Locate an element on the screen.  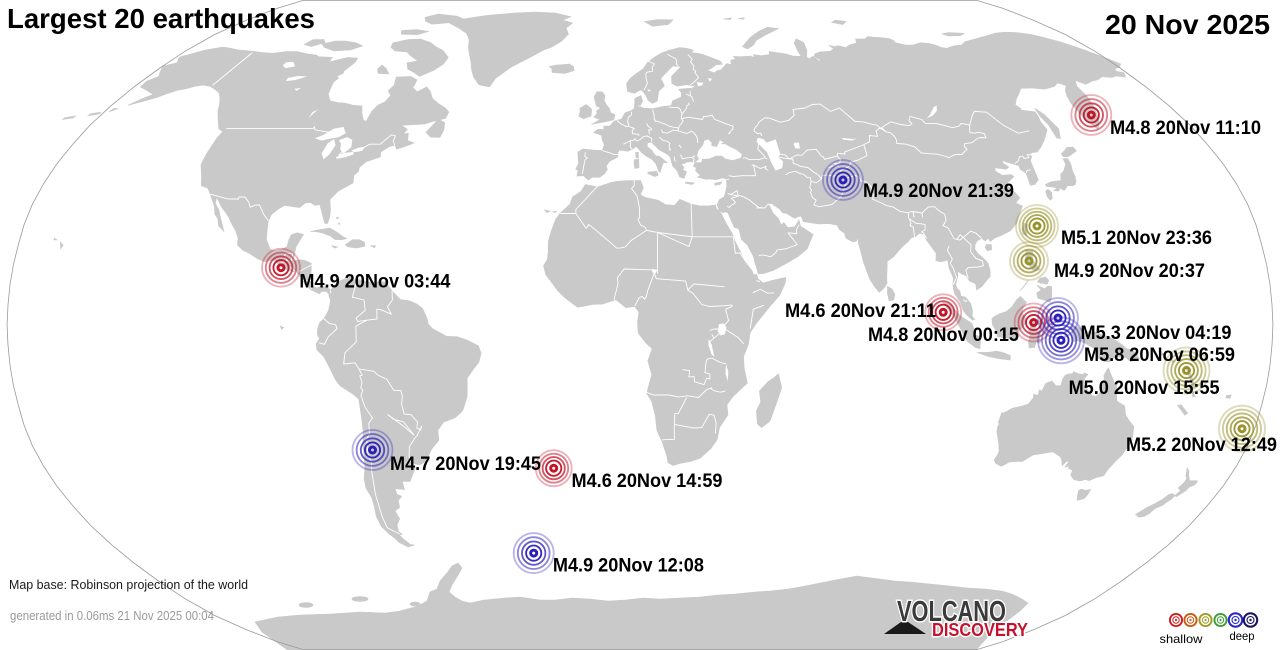
svg-text: M4.8 20Nov 11:10 is located at coordinates (1185, 128).